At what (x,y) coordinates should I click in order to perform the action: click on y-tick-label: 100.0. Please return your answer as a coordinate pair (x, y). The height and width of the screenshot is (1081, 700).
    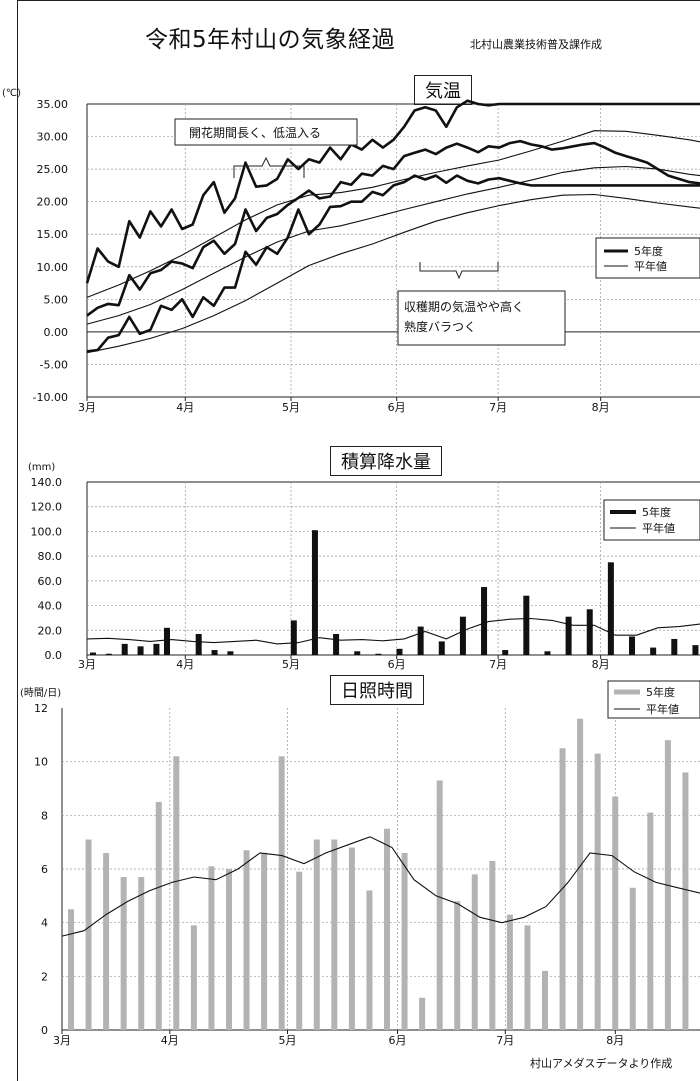
    Looking at the image, I should click on (47, 531).